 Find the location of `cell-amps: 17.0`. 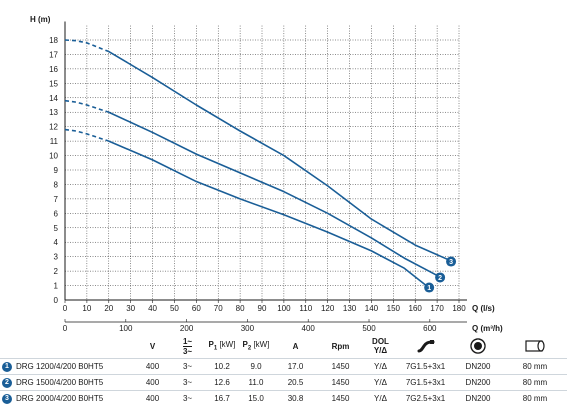

cell-amps: 17.0 is located at coordinates (295, 366).